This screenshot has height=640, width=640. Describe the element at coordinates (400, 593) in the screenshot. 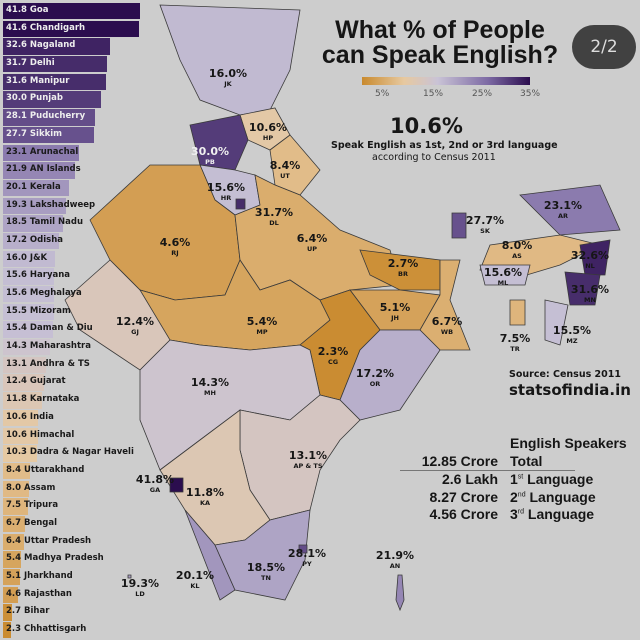

I see `state-an` at that location.